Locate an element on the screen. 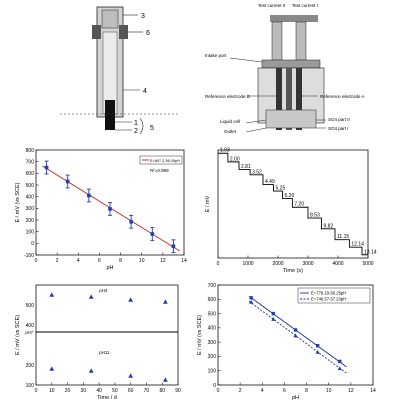 Image resolution: width=404 pixels, height=400 pixels. x-tick-label: 2 is located at coordinates (57, 261).